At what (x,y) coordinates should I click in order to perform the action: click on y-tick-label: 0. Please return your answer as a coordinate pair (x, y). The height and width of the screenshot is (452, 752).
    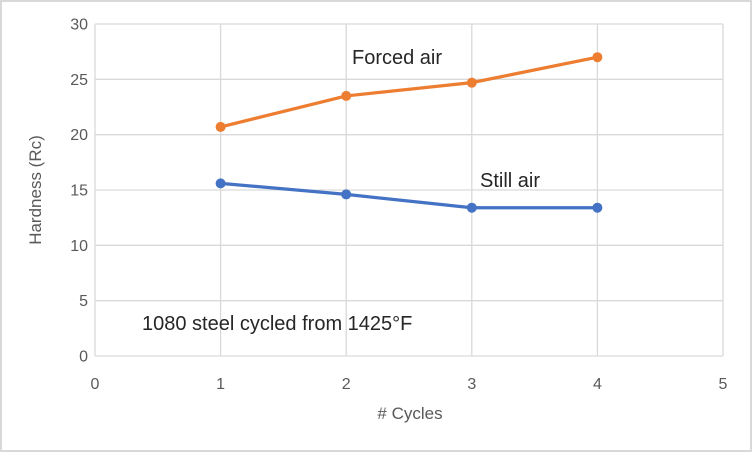
    Looking at the image, I should click on (83, 357).